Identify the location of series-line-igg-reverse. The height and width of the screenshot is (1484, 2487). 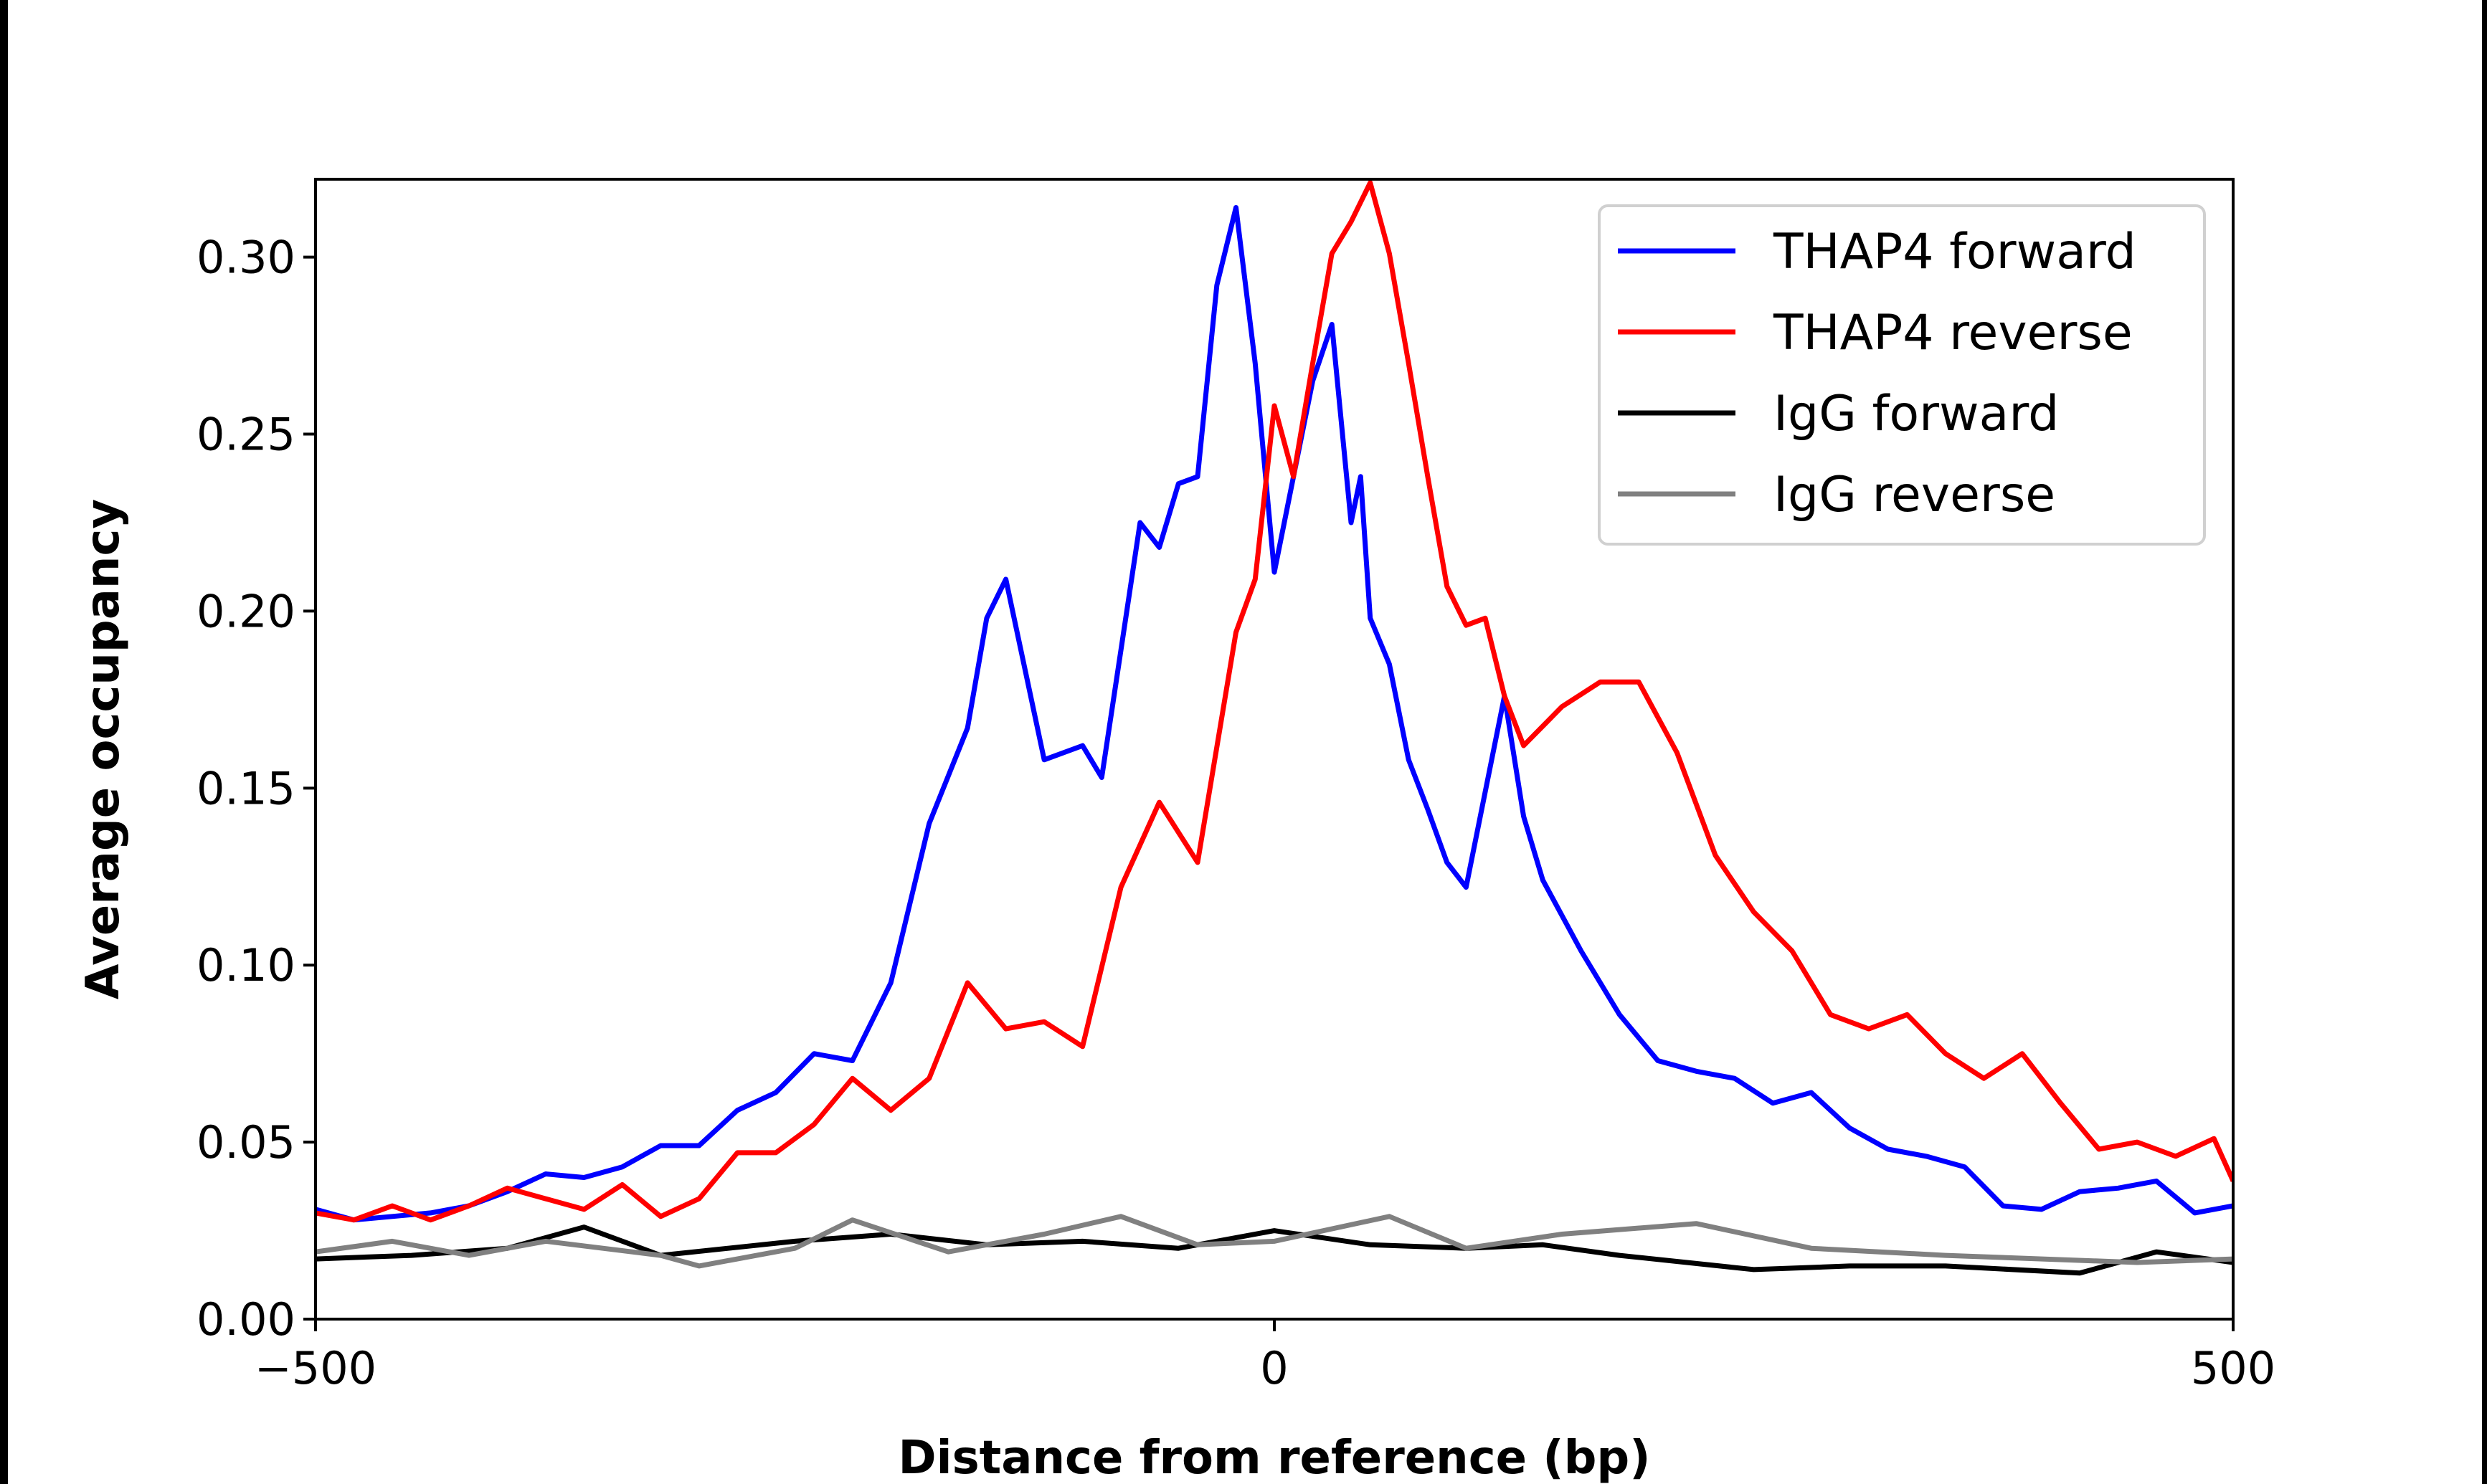
(1275, 1242).